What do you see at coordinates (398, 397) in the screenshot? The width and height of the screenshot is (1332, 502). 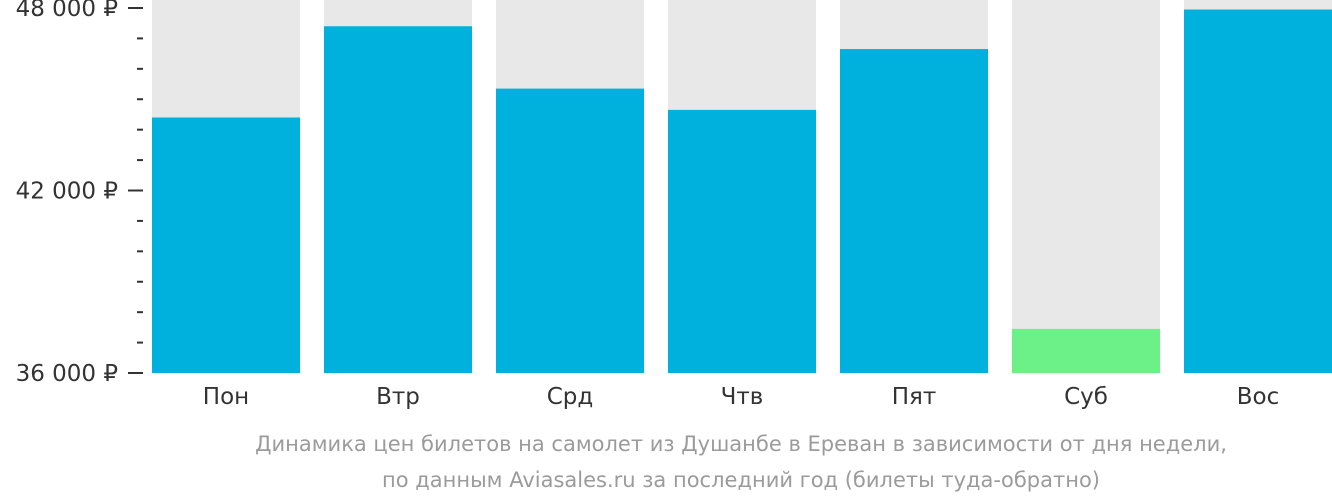 I see `x-tick-label: Втр` at bounding box center [398, 397].